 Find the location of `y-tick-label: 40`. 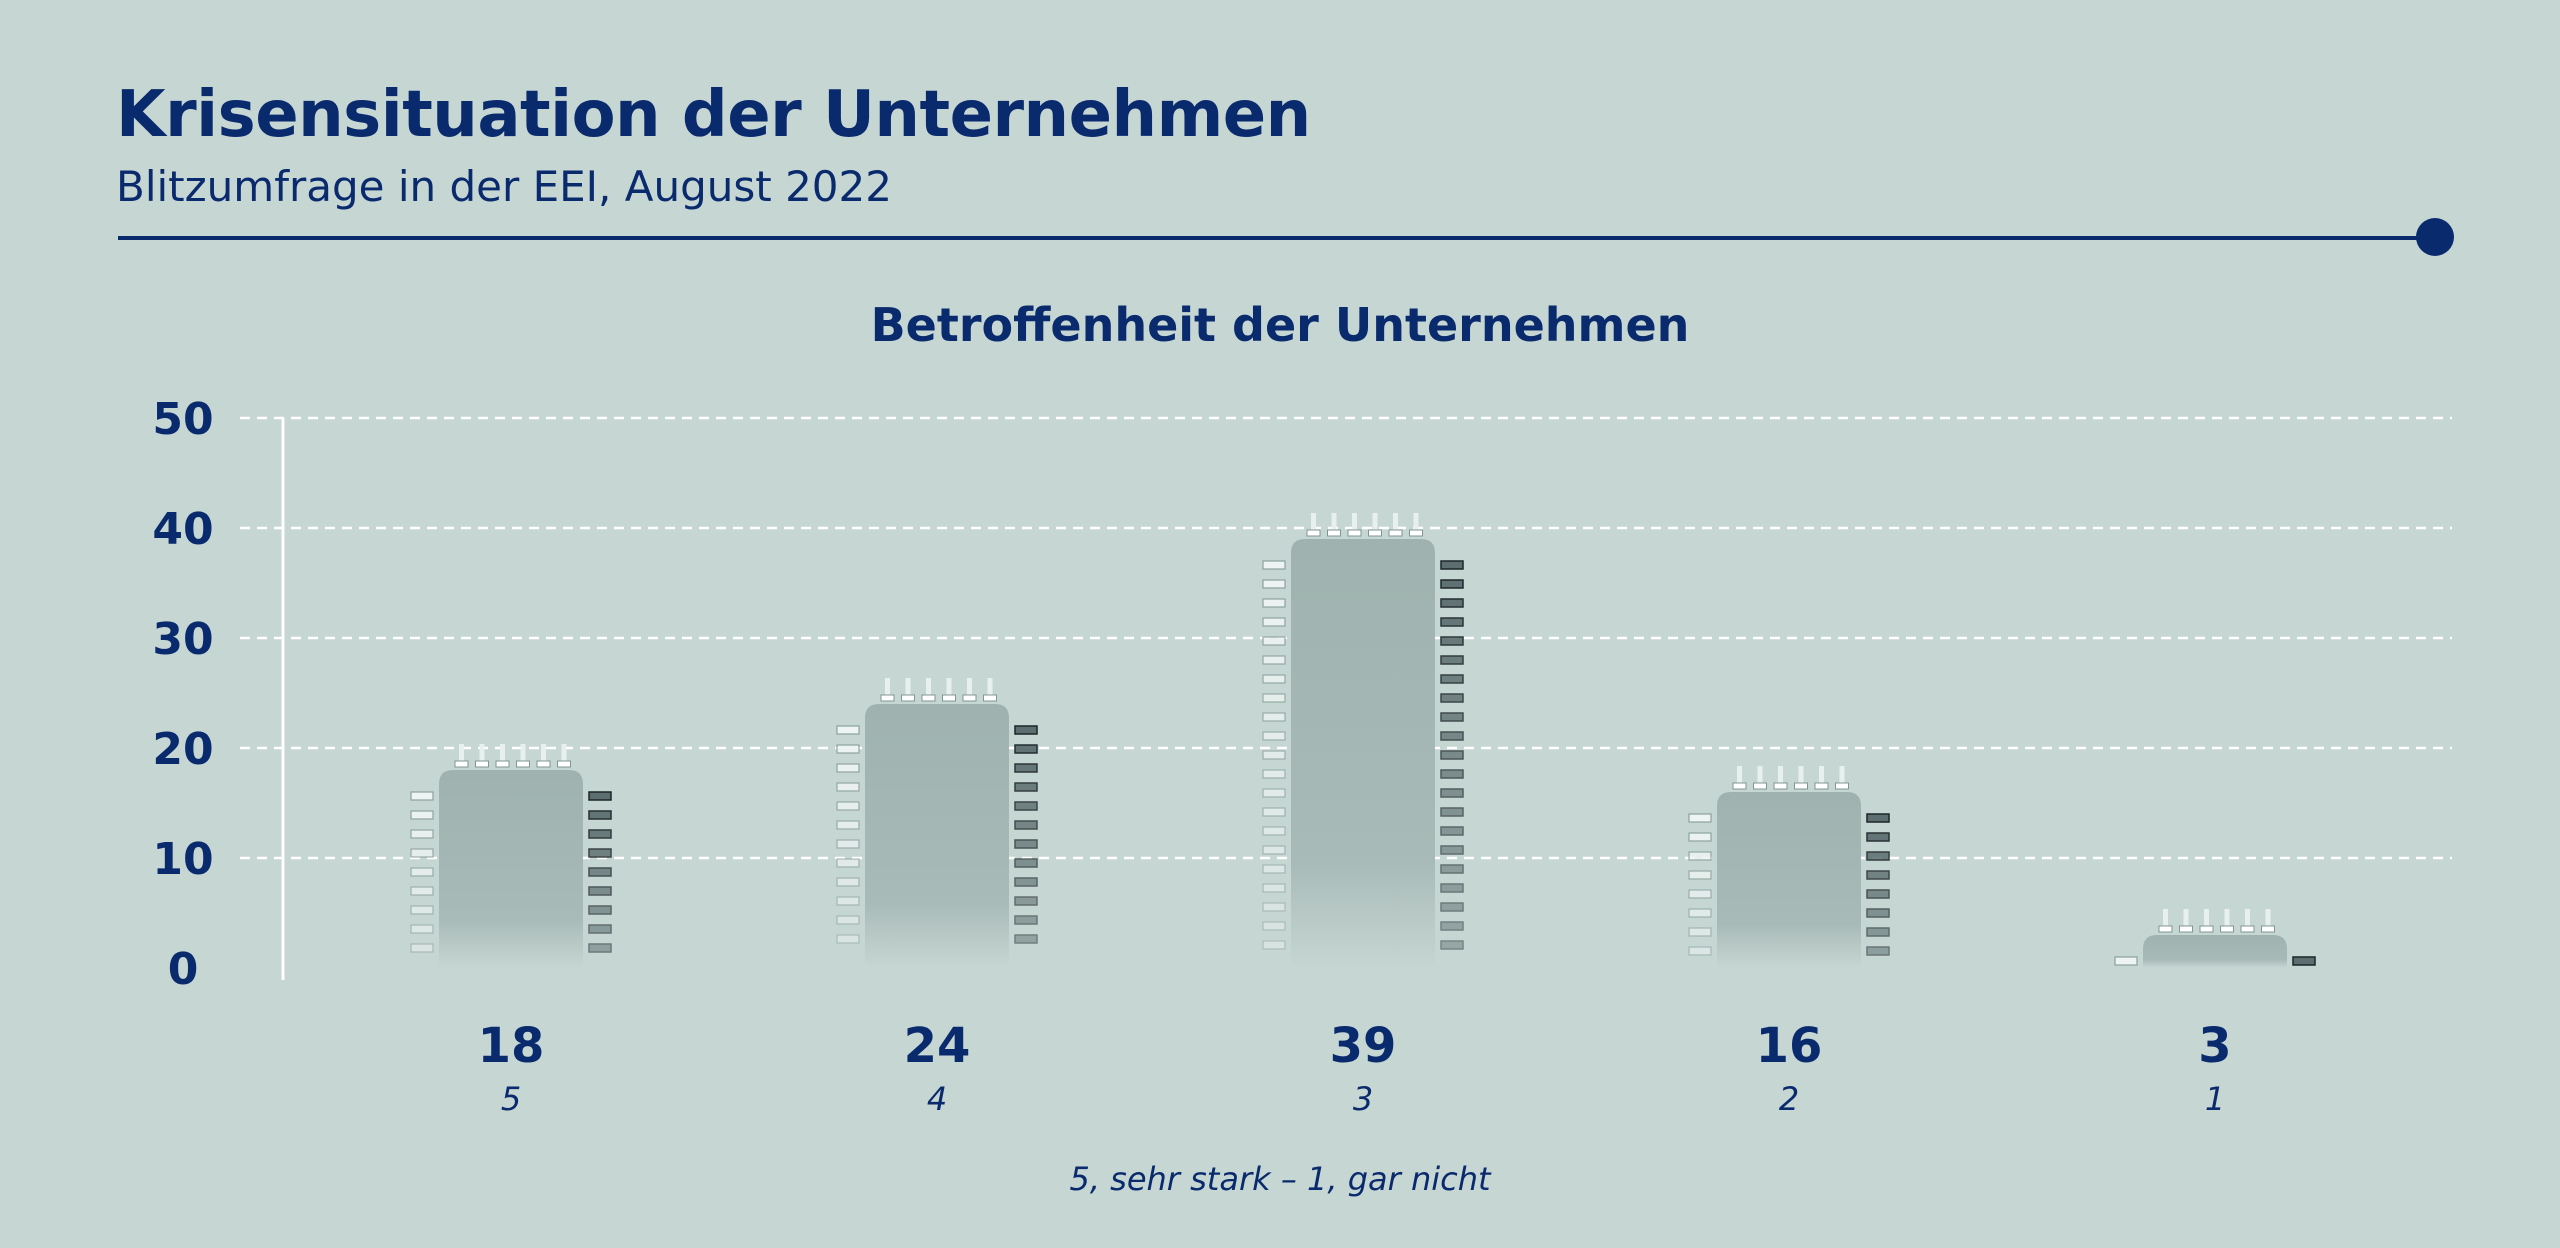

y-tick-label: 40 is located at coordinates (182, 529).